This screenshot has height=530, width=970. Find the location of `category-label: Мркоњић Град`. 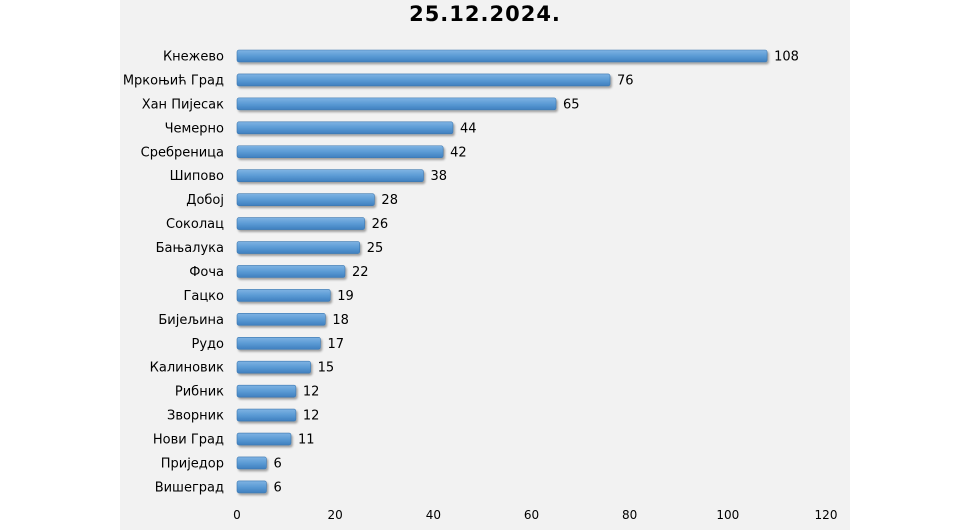

category-label: Мркоњић Град is located at coordinates (173, 80).